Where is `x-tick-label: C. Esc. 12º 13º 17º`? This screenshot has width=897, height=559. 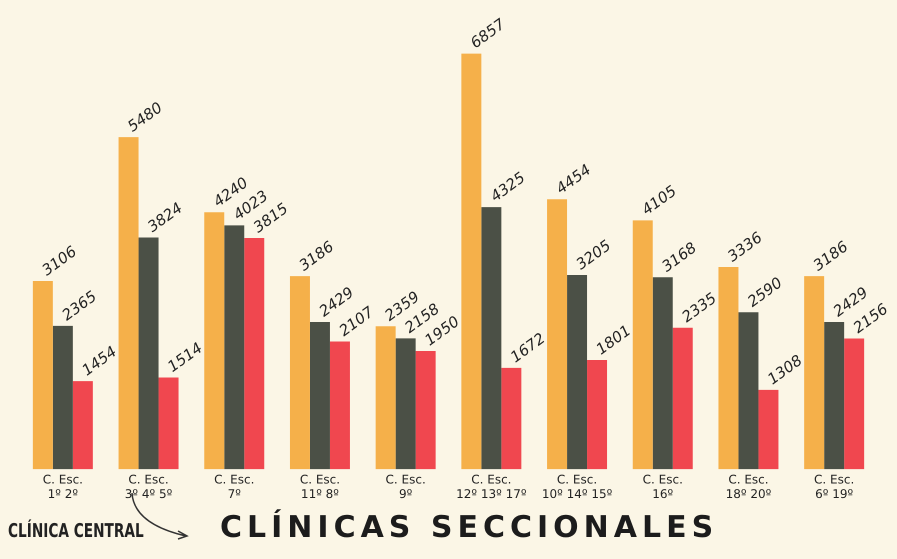
x-tick-label: C. Esc. 12º 13º 17º is located at coordinates (491, 486).